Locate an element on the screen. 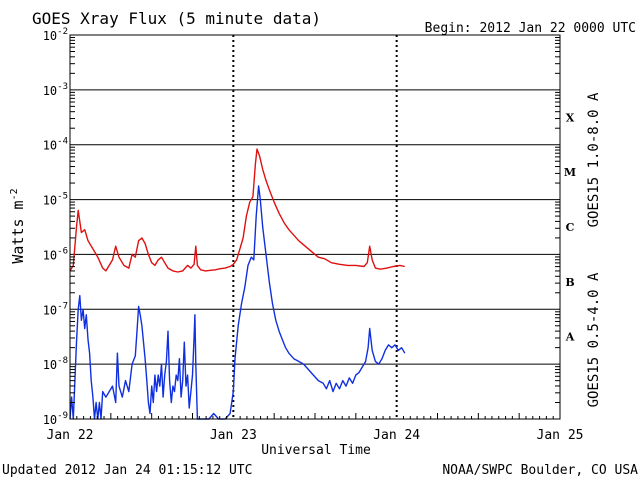  y-tick-label-exponent: -9 is located at coordinates (62, 416).